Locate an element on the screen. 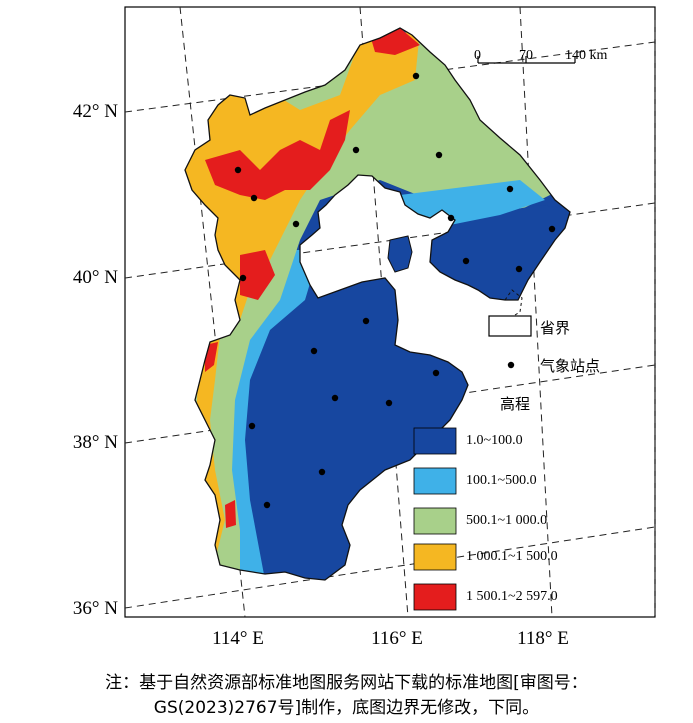 This screenshot has height=723, width=693. lat-label-36: 36° N is located at coordinates (95, 608).